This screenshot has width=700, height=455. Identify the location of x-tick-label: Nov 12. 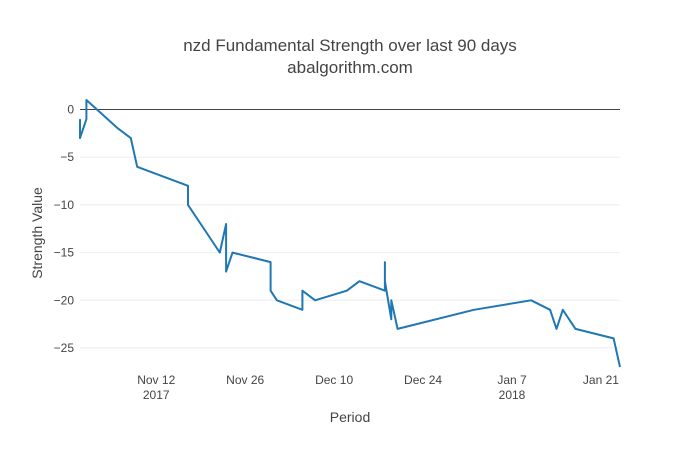
(156, 380).